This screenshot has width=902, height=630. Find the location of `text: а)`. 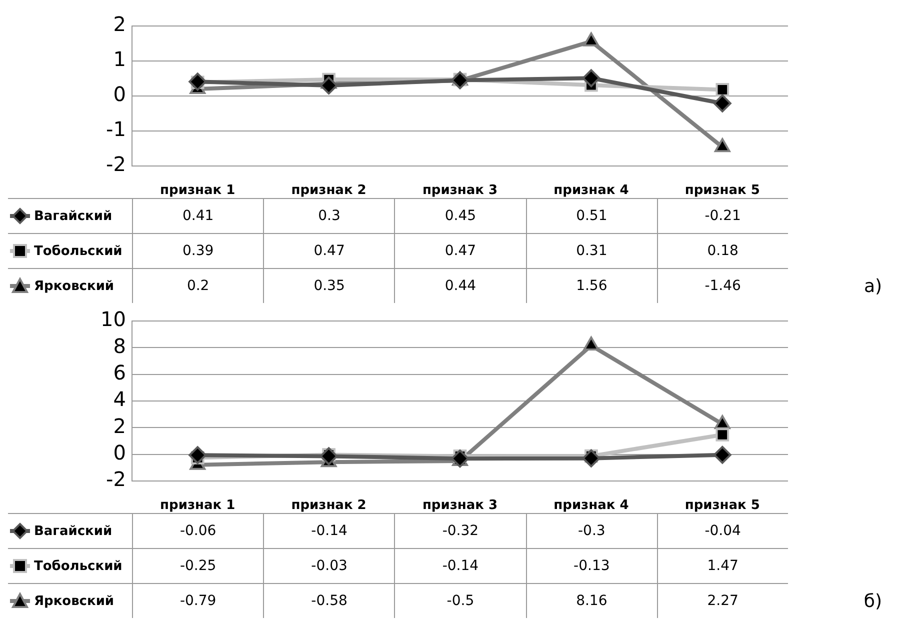

text: а) is located at coordinates (873, 286).